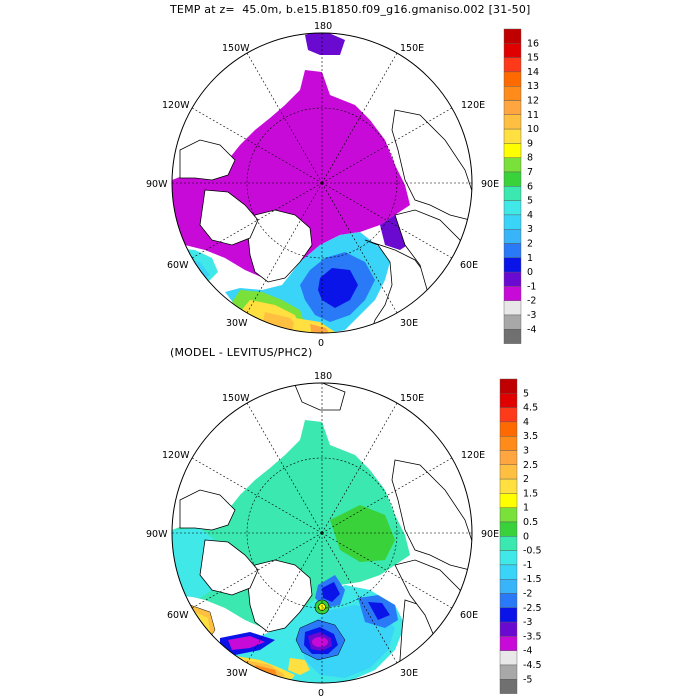  I want to click on bottom-label-120e: 120E, so click(473, 455).